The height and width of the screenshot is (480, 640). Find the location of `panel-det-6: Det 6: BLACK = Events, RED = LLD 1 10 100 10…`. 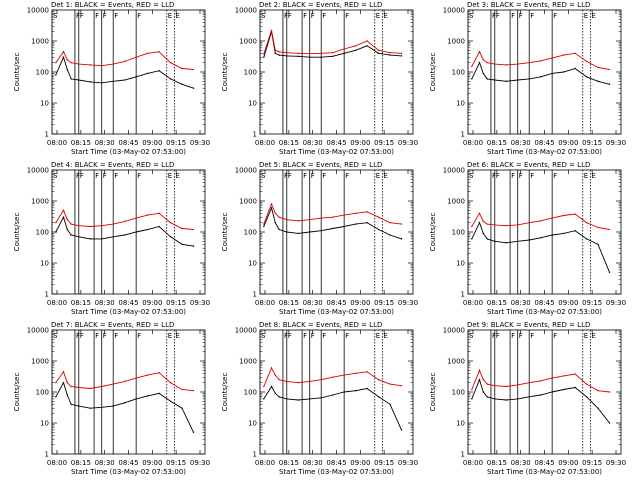

panel-det-6: Det 6: BLACK = Events, RED = LLD 1 10 100 10… is located at coordinates (527, 238).